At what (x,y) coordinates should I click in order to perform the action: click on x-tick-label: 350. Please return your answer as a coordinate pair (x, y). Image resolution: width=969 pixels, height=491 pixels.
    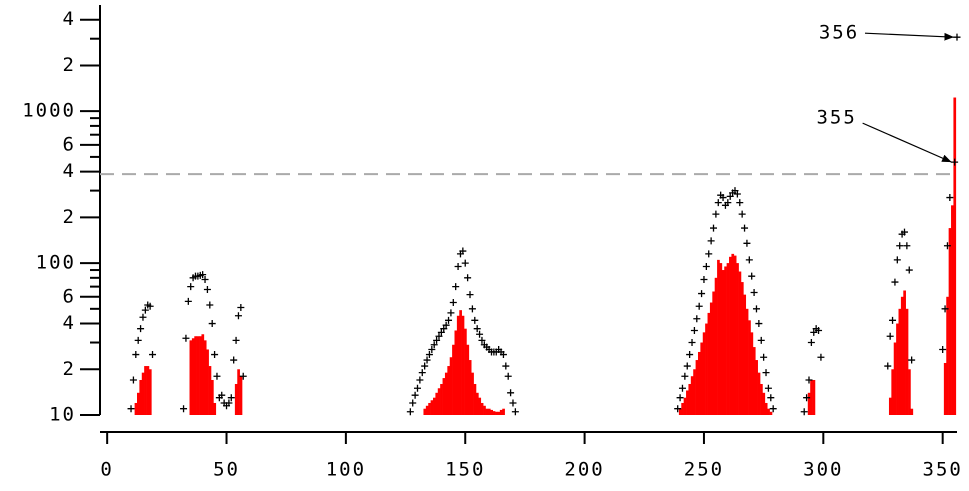
    Looking at the image, I should click on (943, 470).